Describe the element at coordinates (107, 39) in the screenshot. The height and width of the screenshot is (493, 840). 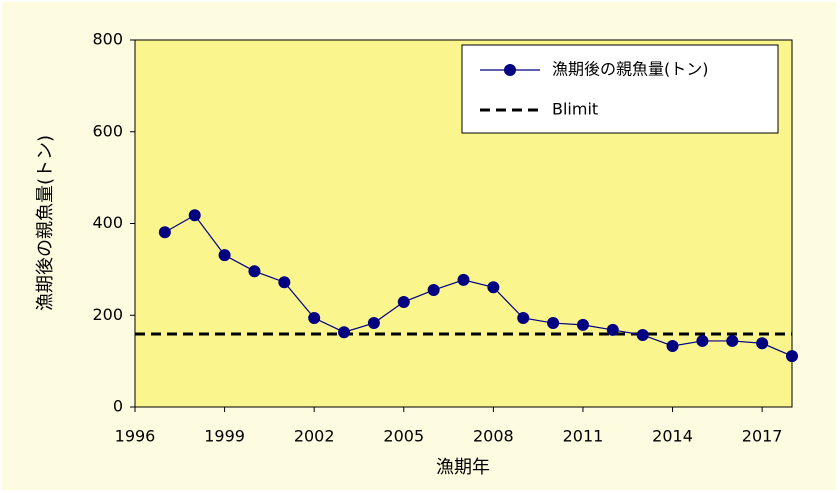
I see `y-tick-label: 800` at that location.